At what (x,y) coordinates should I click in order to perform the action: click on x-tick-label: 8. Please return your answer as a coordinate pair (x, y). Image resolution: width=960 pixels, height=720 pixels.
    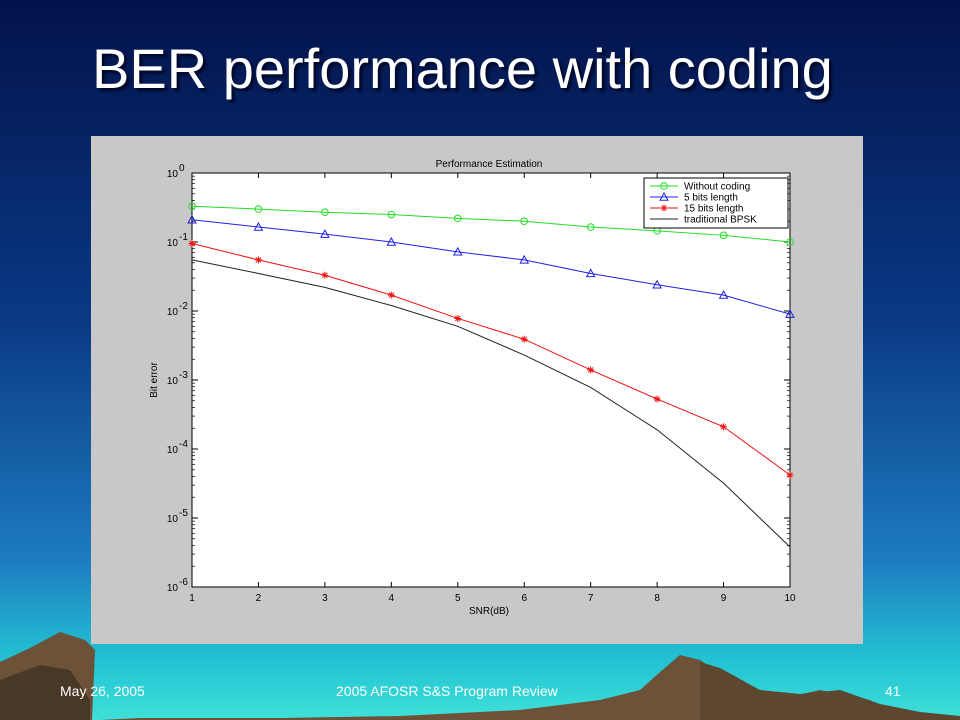
    Looking at the image, I should click on (657, 598).